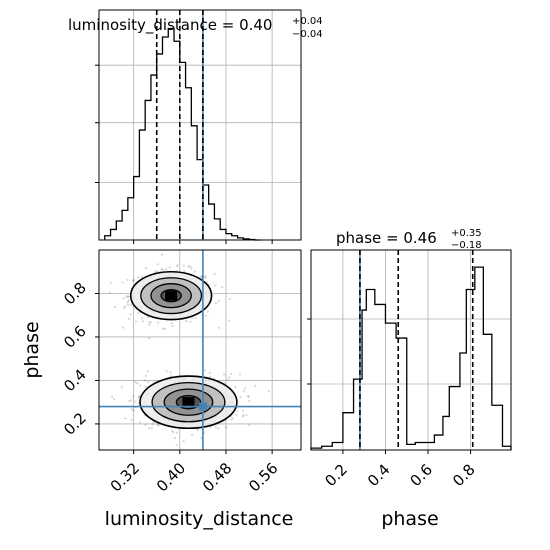 The height and width of the screenshot is (550, 550). Describe the element at coordinates (422, 475) in the screenshot. I see `x-tick-label: 0.6` at that location.